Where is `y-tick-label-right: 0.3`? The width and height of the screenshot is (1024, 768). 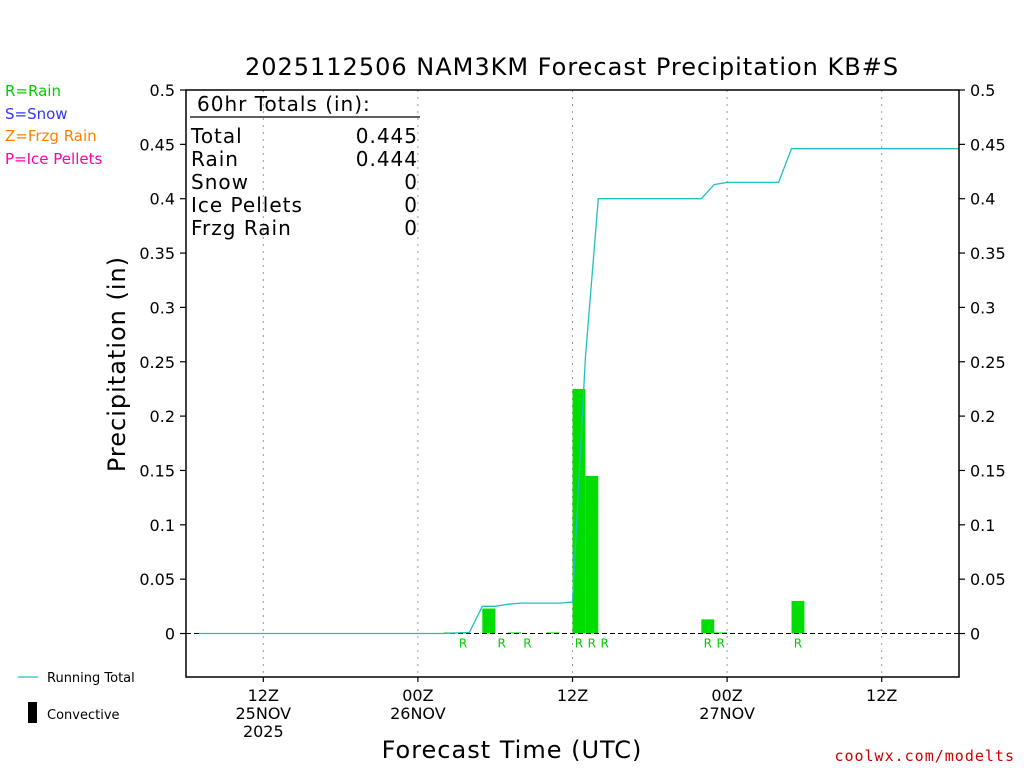
y-tick-label-right: 0.3 is located at coordinates (982, 307).